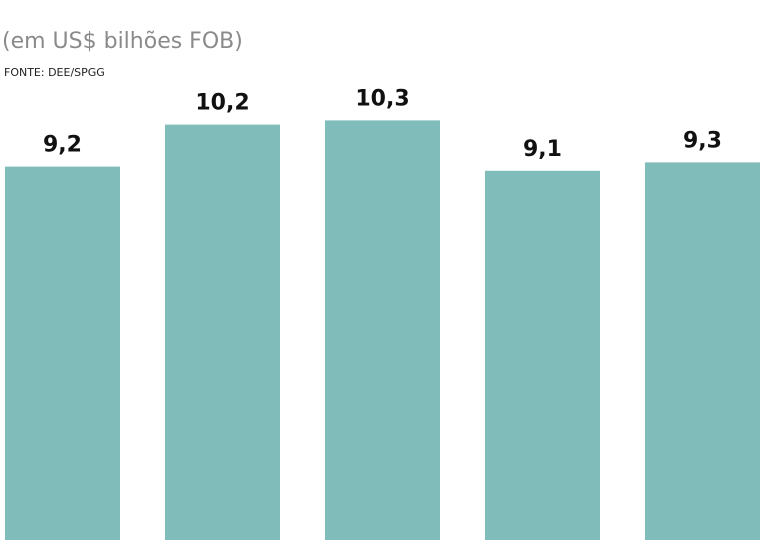 The image size is (760, 540). I want to click on chart-title: 1º semestre de 2021 a 2025, so click(315, 4).